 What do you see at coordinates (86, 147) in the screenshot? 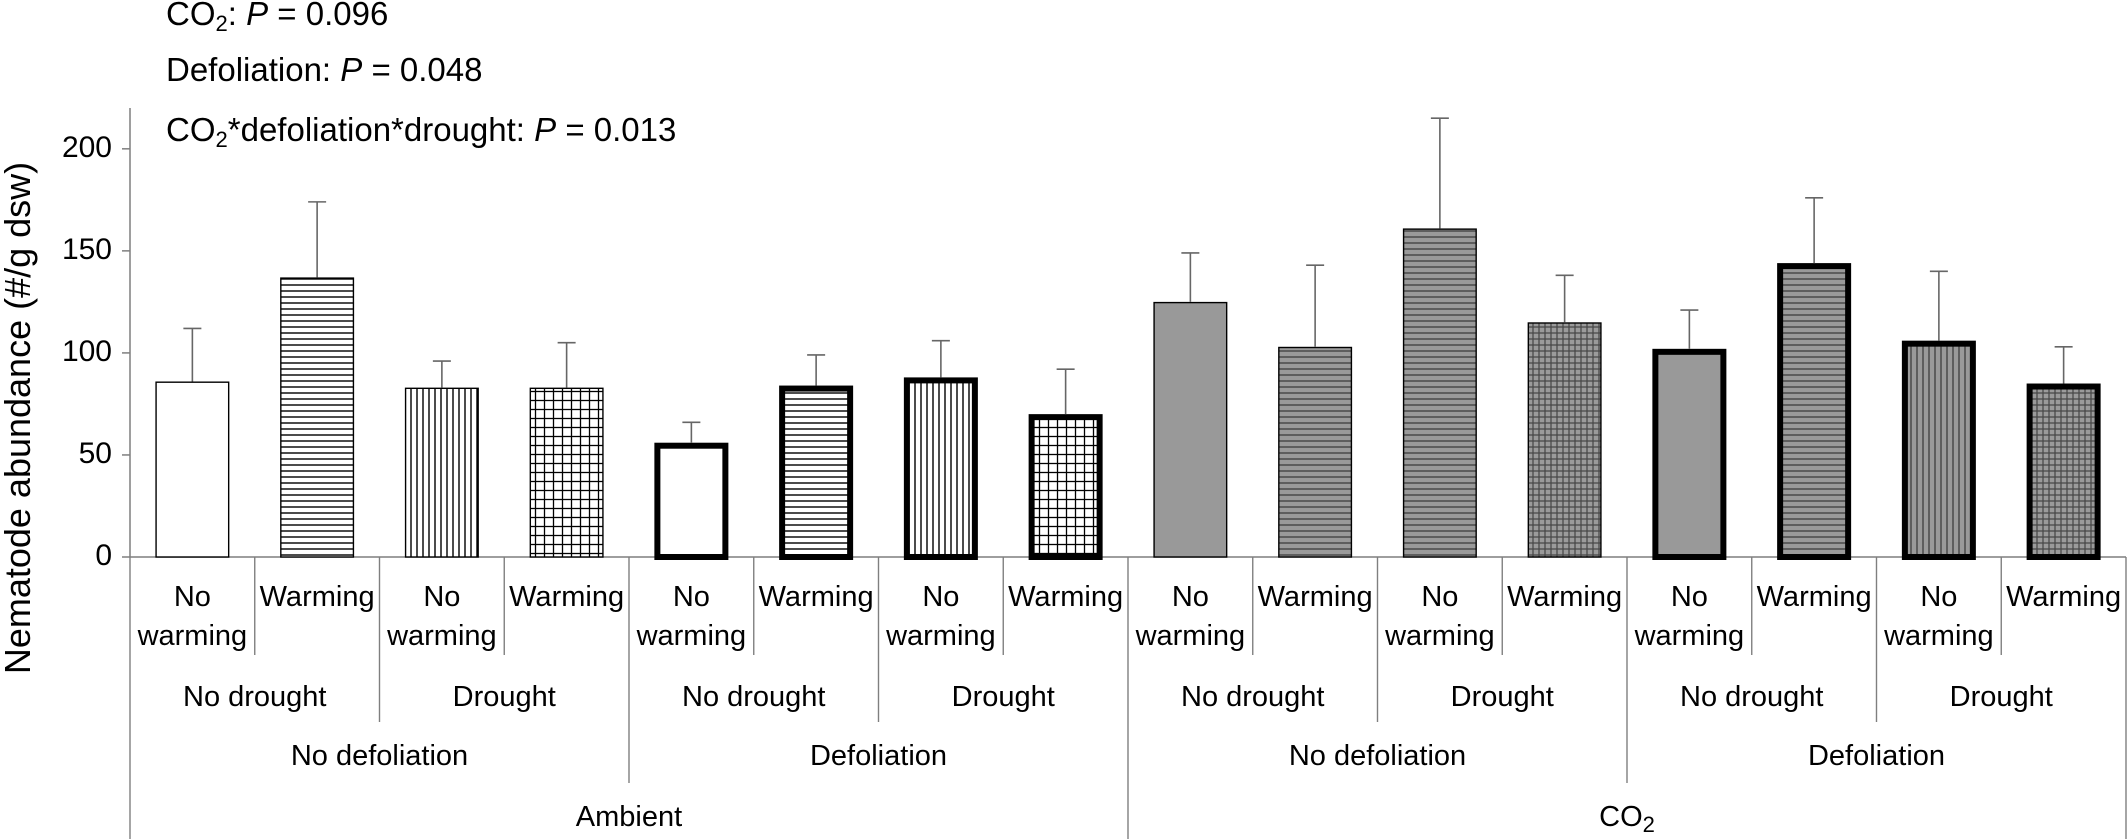
I see `y-tick-label: 200` at bounding box center [86, 147].